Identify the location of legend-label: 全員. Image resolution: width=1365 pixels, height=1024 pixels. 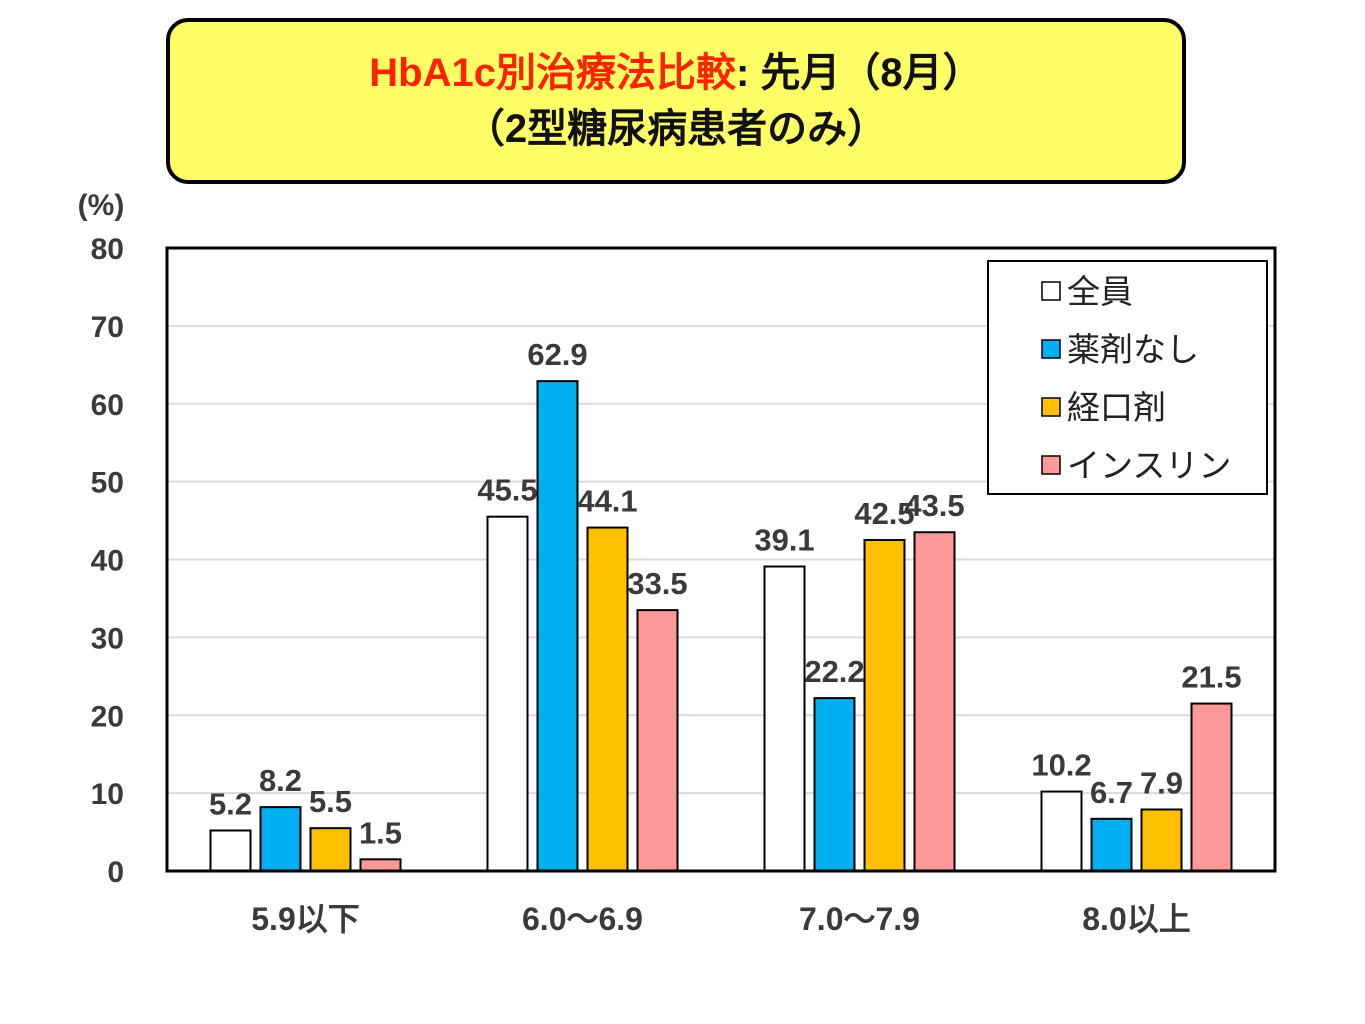
(1100, 291).